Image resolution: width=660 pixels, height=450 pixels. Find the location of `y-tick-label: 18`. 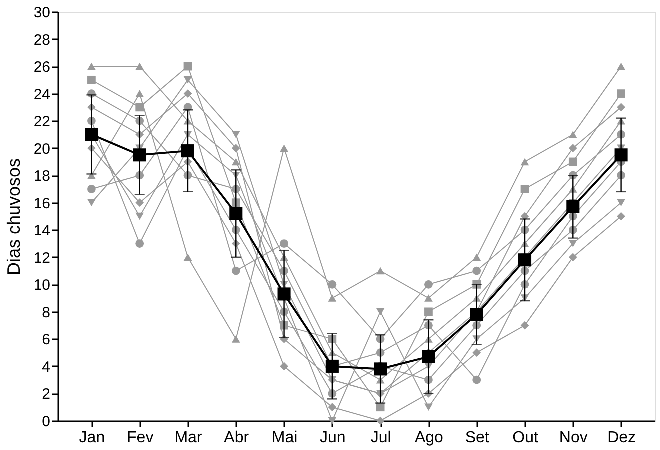

y-tick-label: 18 is located at coordinates (42, 177).